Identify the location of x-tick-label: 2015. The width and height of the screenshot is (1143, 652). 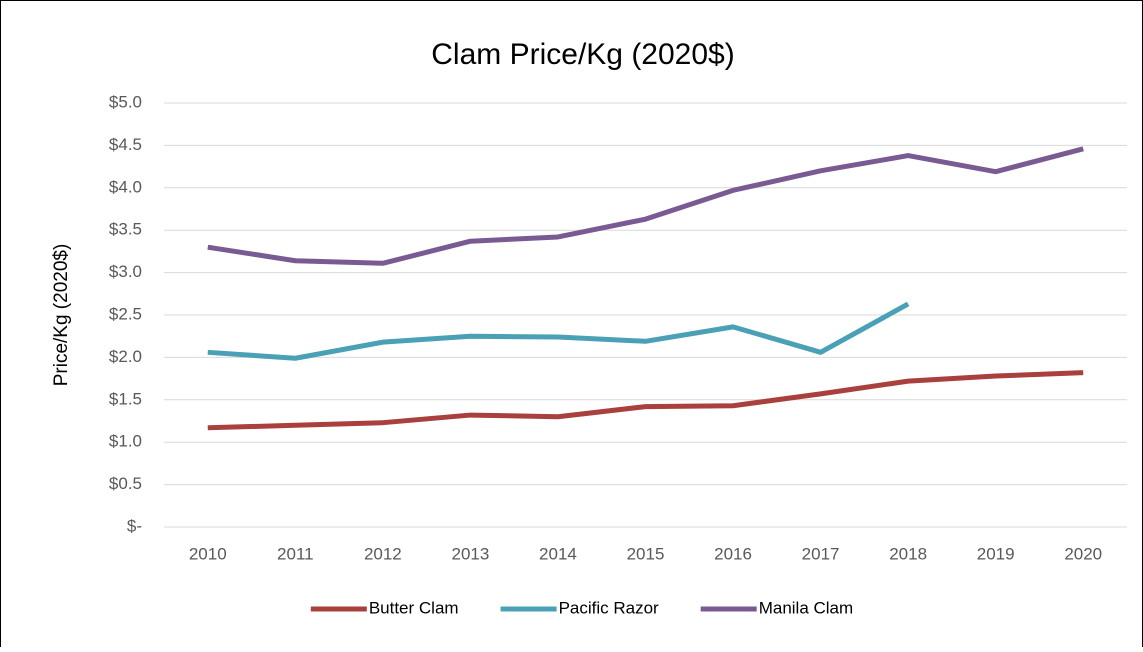
(646, 553).